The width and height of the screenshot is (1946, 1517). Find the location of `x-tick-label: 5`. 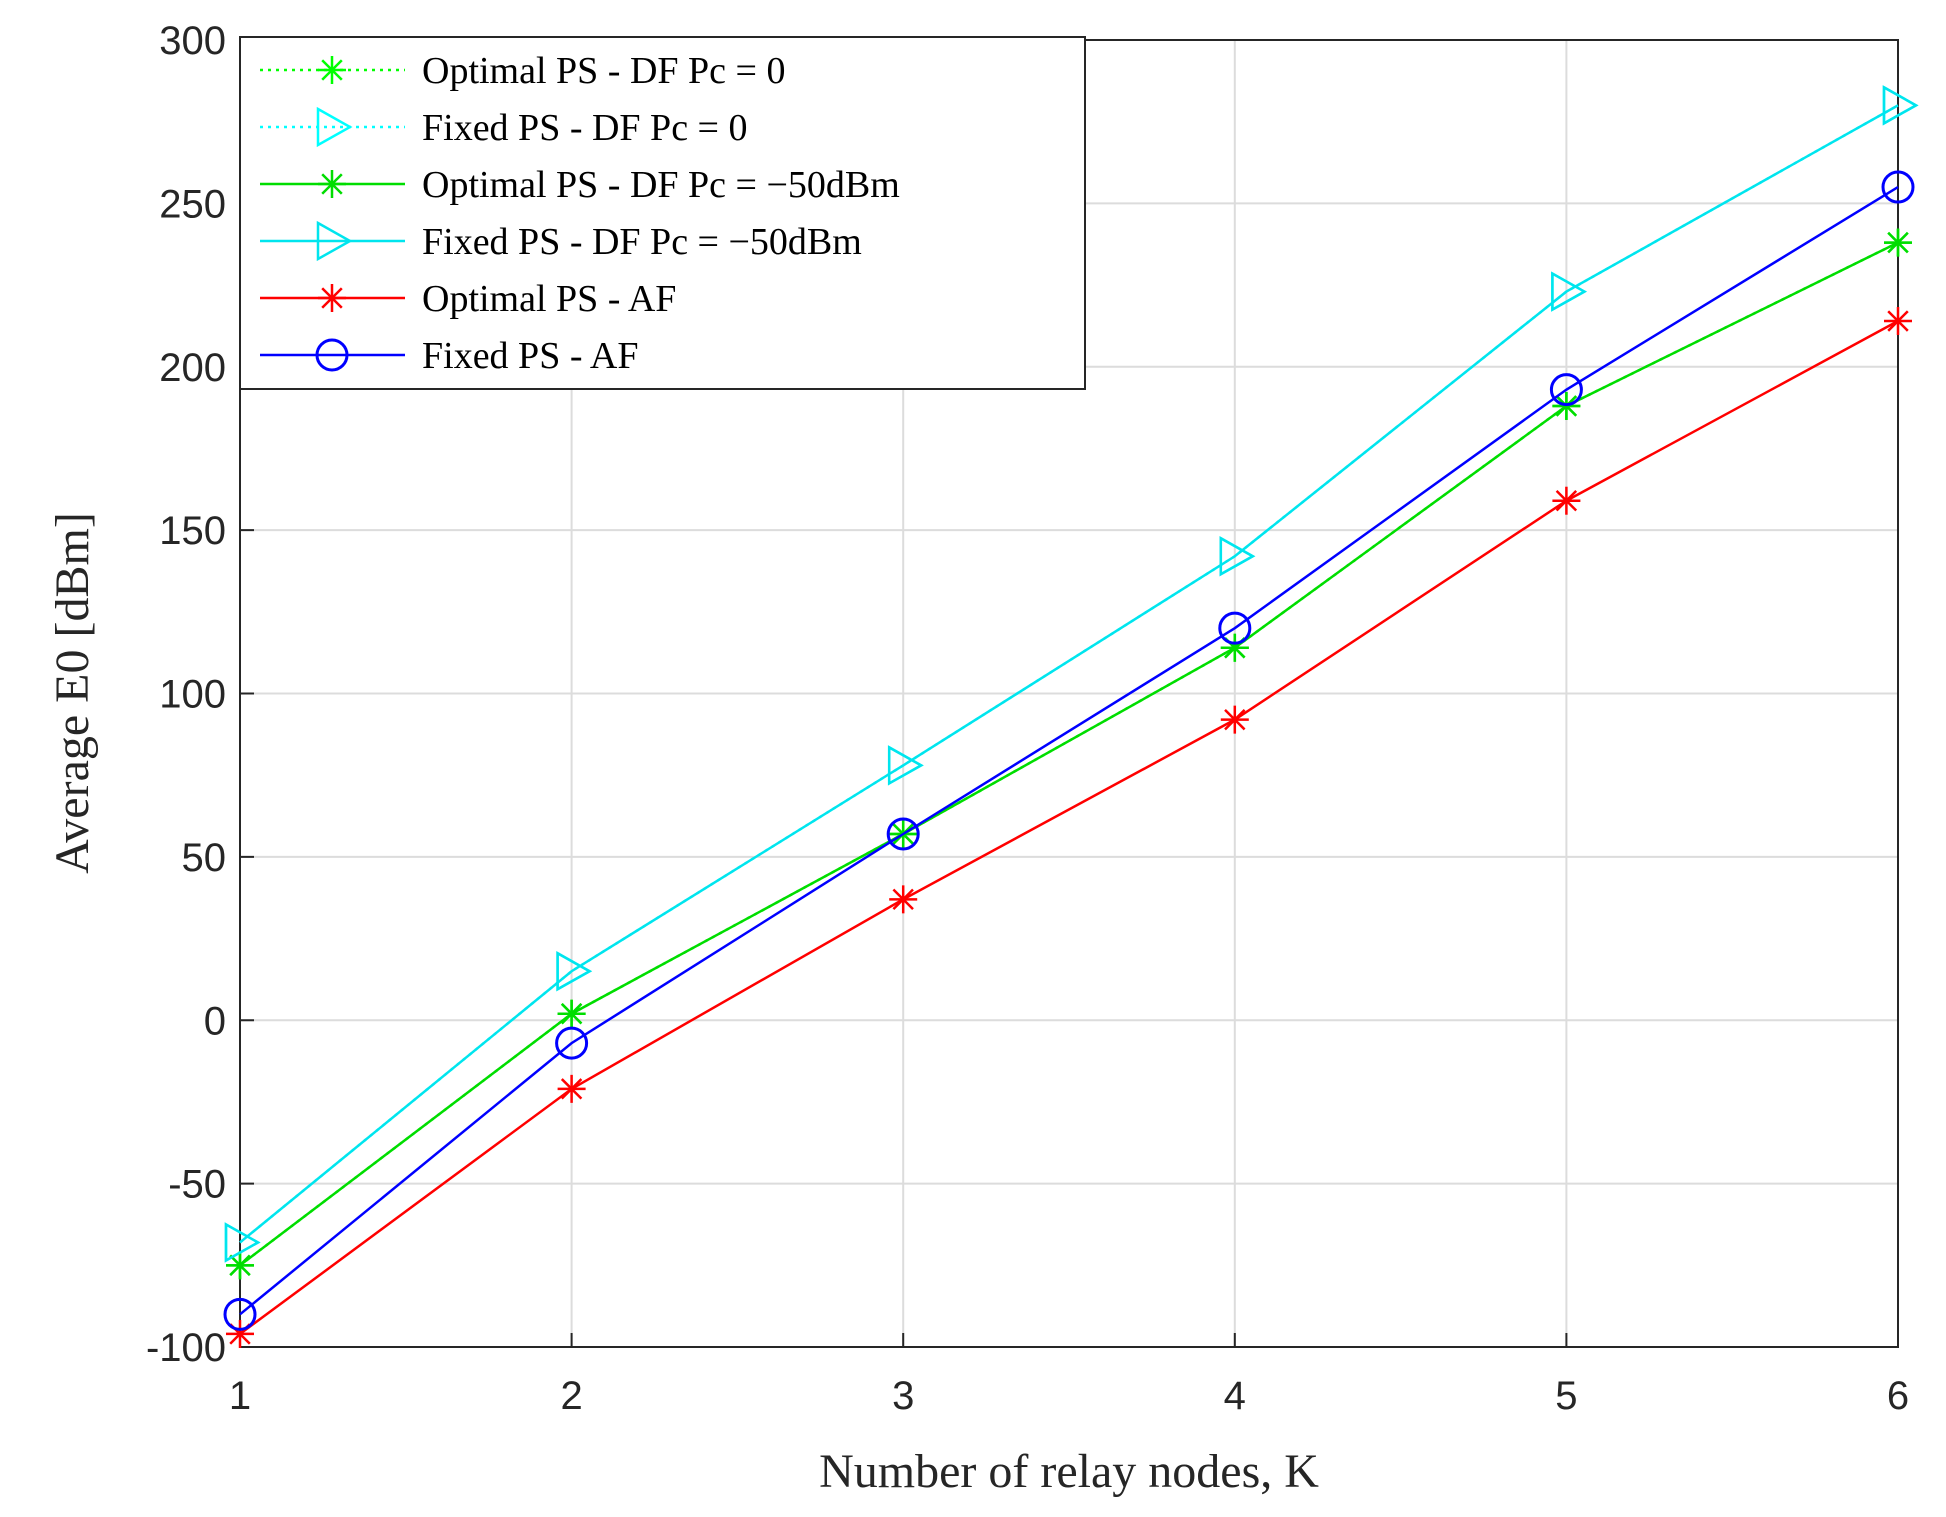

x-tick-label: 5 is located at coordinates (1566, 1396).